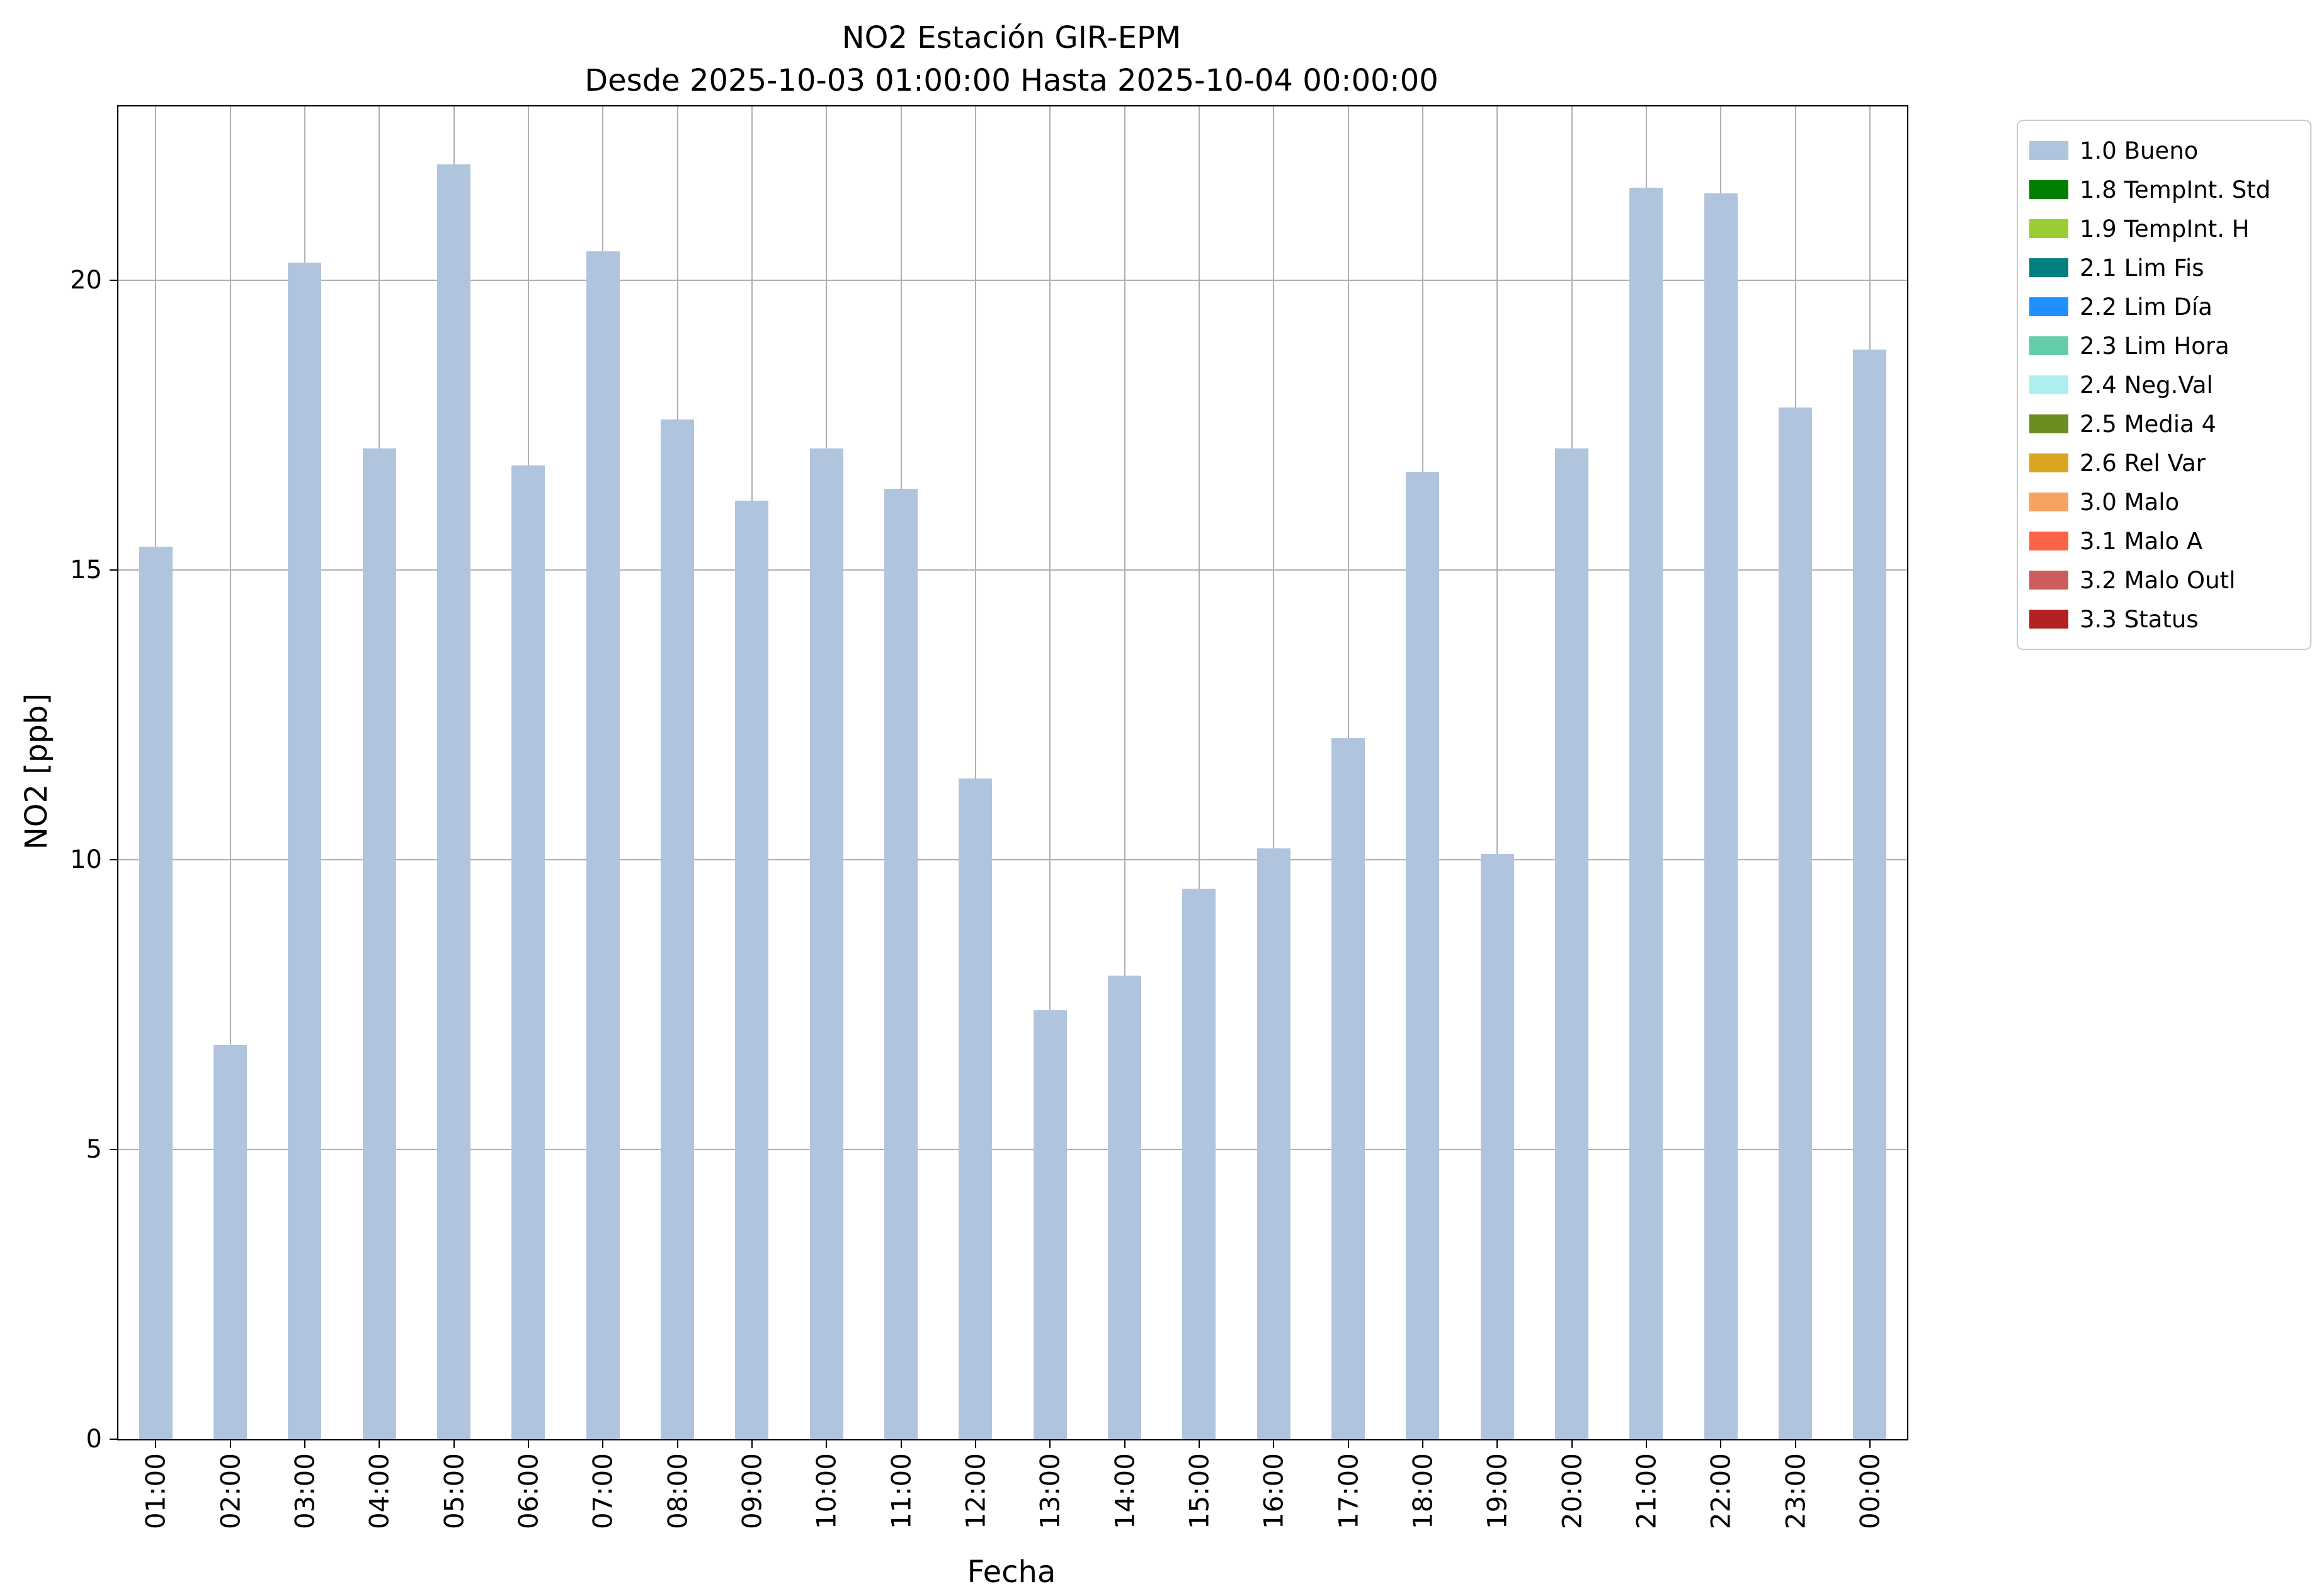 The width and height of the screenshot is (2319, 1596). I want to click on legend-label: 1.9 TempInt. H, so click(2165, 228).